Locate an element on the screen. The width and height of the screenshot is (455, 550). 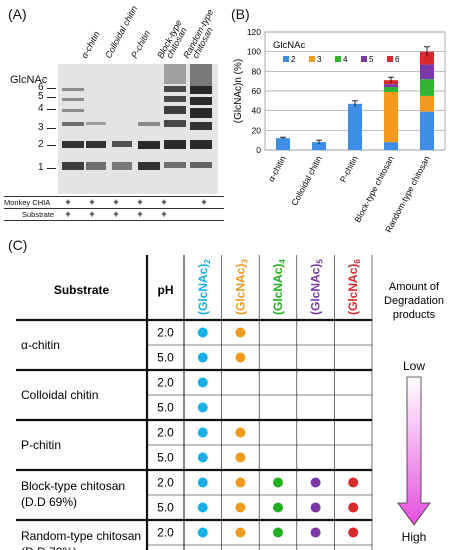
y-axis-label: (GlcNAc)n (%) is located at coordinates (238, 91).